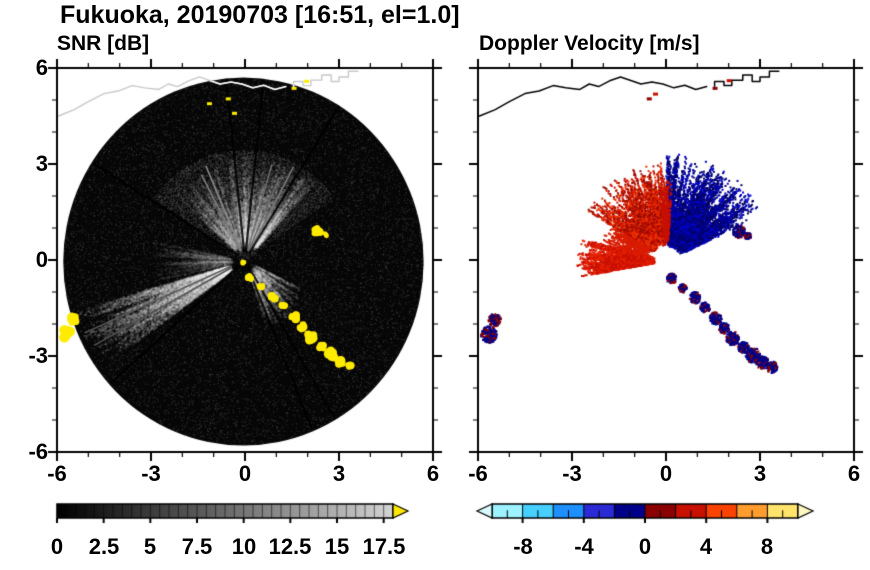  Describe the element at coordinates (337, 546) in the screenshot. I see `snr-colorbar-label: 15` at that location.